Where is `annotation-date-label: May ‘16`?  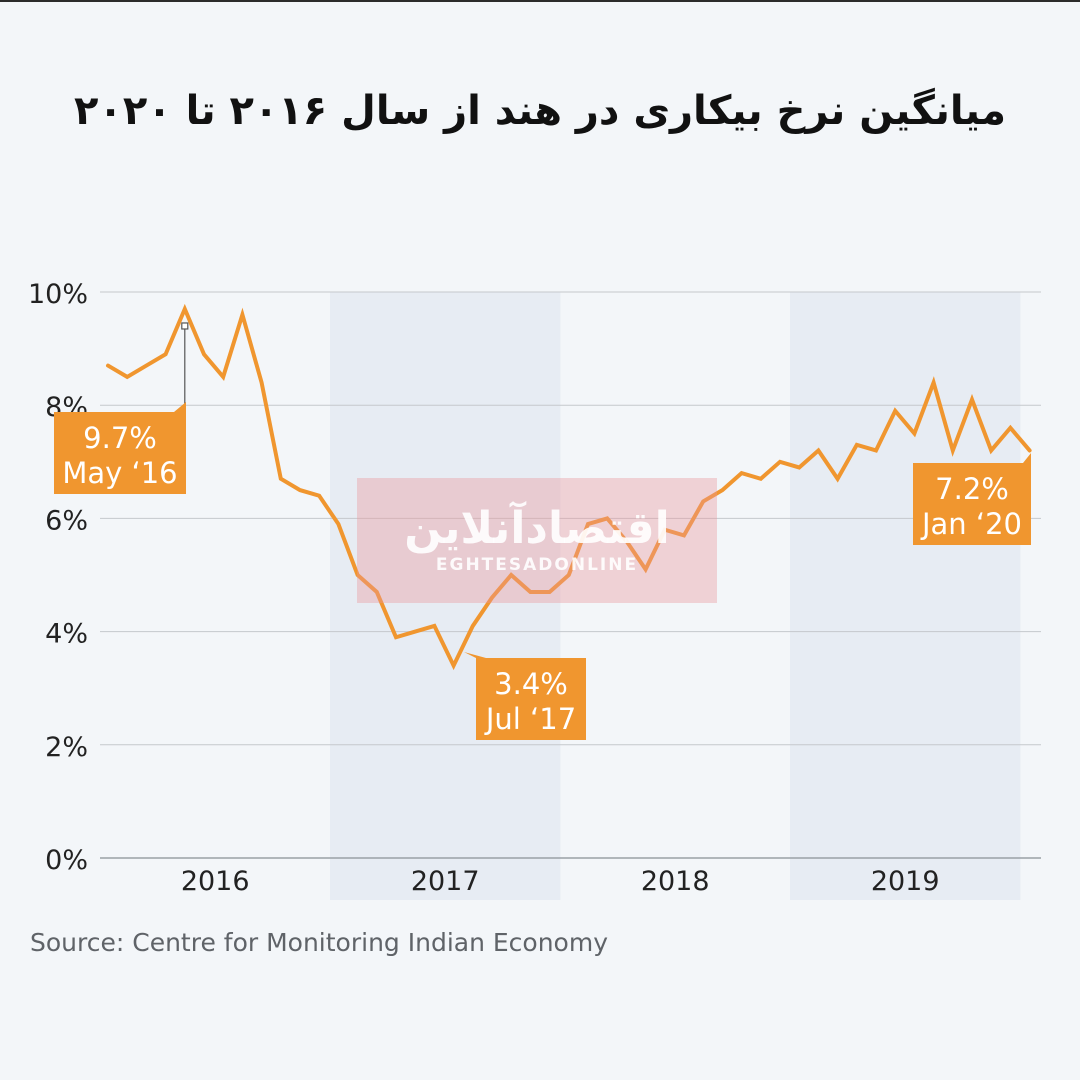
annotation-date-label: May ‘16 is located at coordinates (119, 473).